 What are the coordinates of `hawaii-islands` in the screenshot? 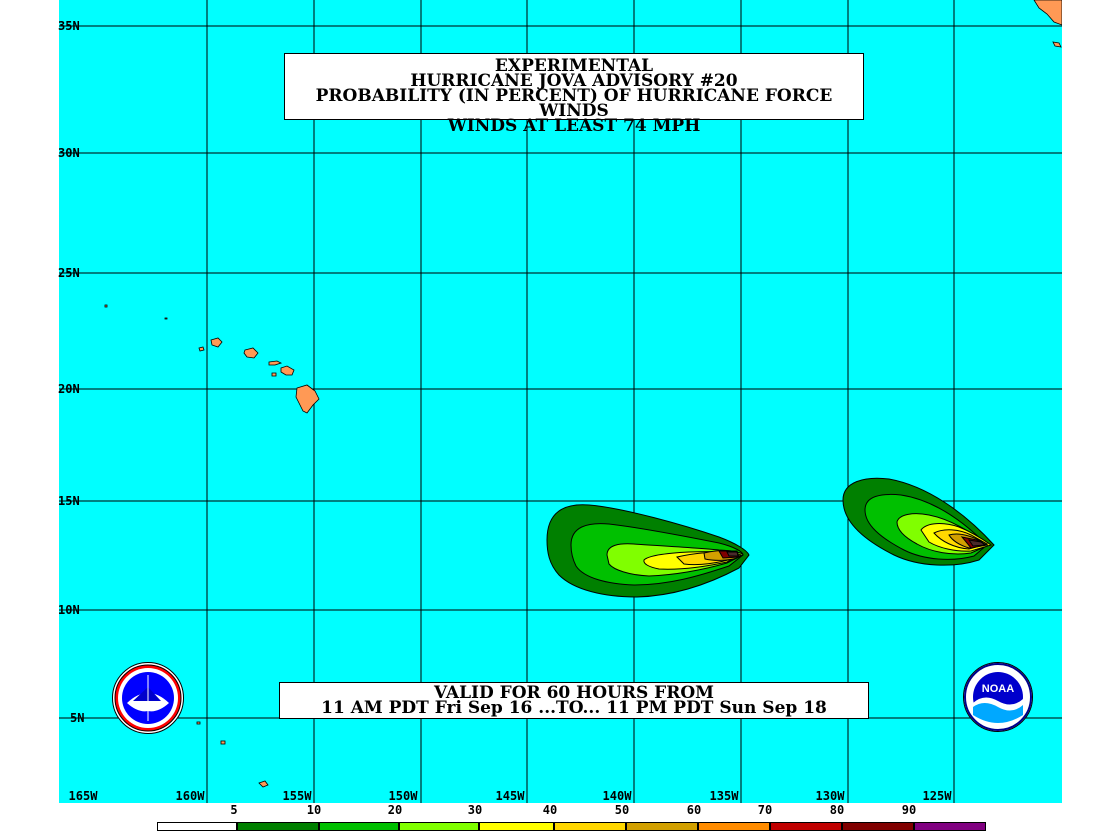 It's located at (212, 546).